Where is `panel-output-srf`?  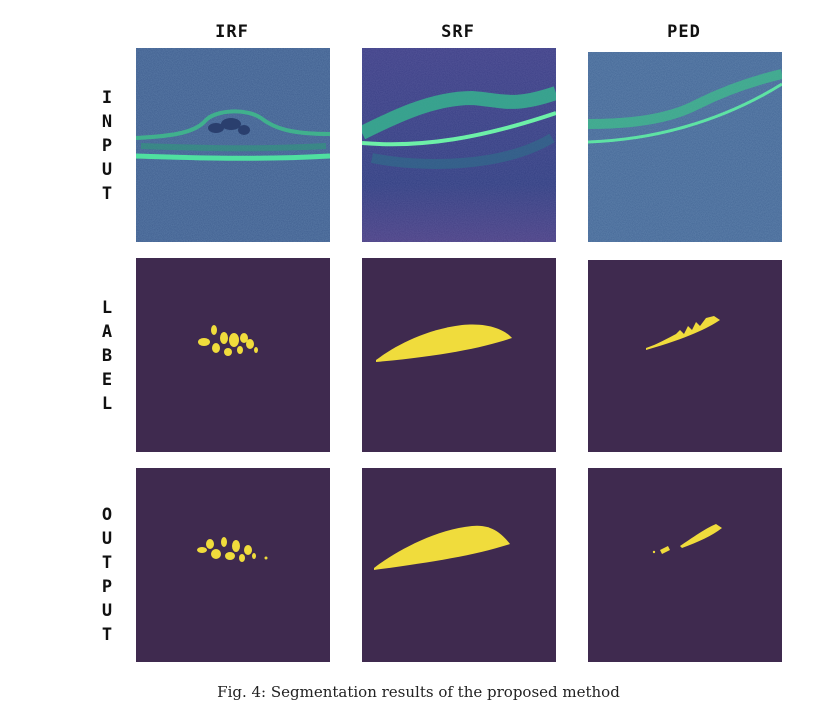
panel-output-srf is located at coordinates (459, 565).